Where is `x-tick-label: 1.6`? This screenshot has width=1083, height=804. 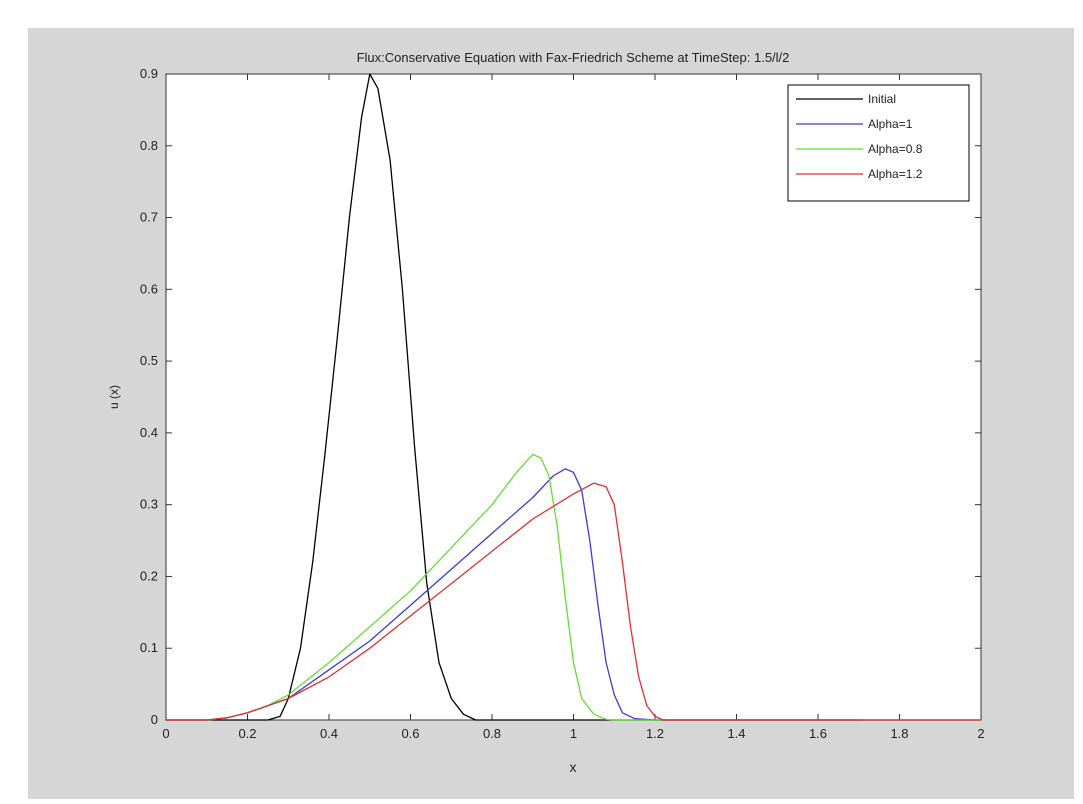 x-tick-label: 1.6 is located at coordinates (818, 733).